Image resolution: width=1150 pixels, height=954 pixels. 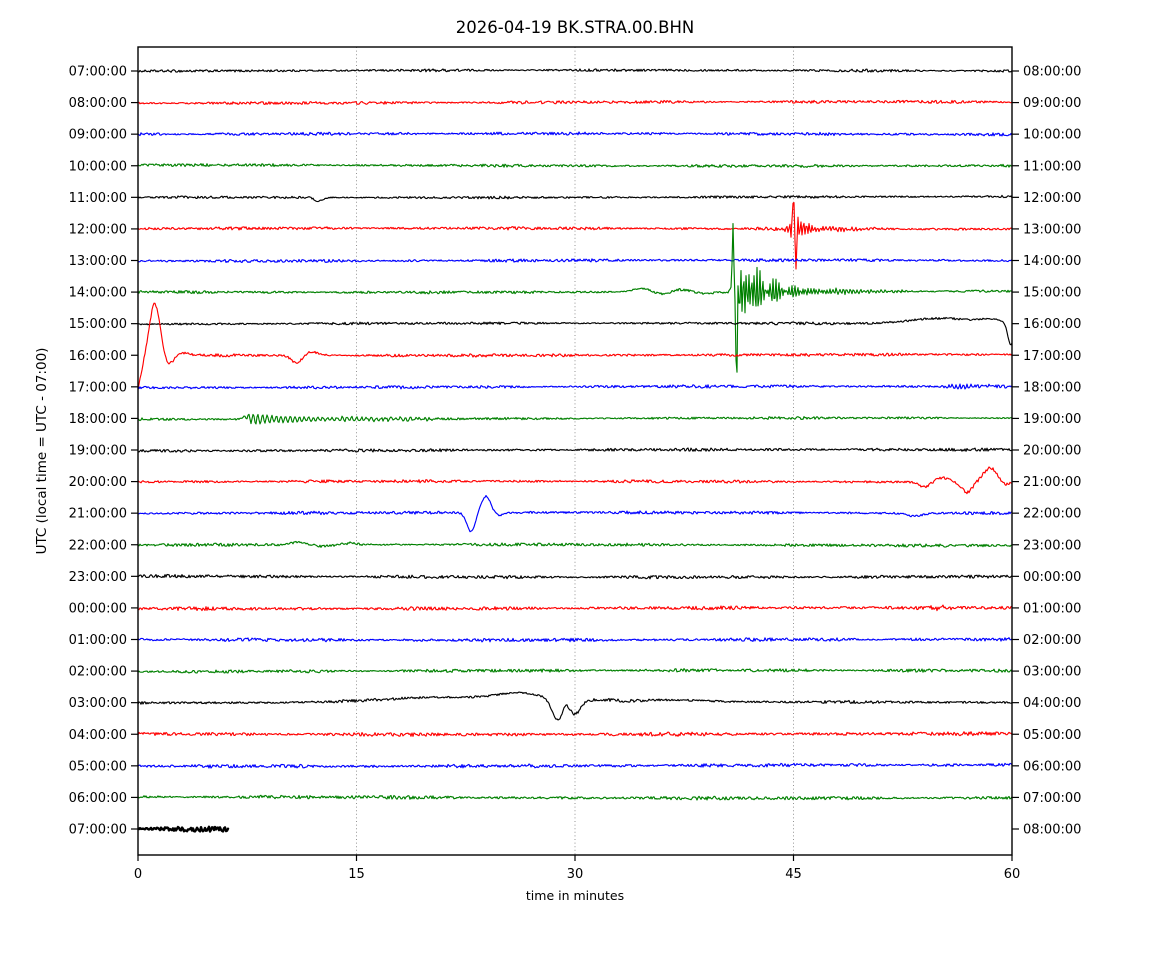 I want to click on utc-time-label-8: 15:00:00, so click(x=98, y=324).